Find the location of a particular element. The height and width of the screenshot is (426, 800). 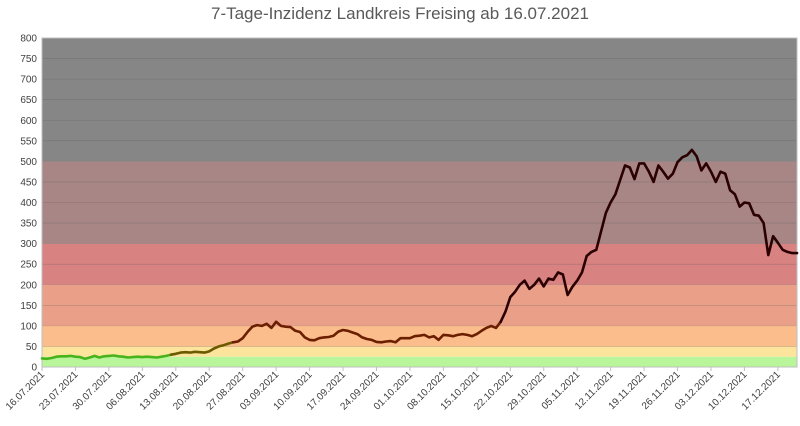

y-tick-label: 300 is located at coordinates (28, 244).